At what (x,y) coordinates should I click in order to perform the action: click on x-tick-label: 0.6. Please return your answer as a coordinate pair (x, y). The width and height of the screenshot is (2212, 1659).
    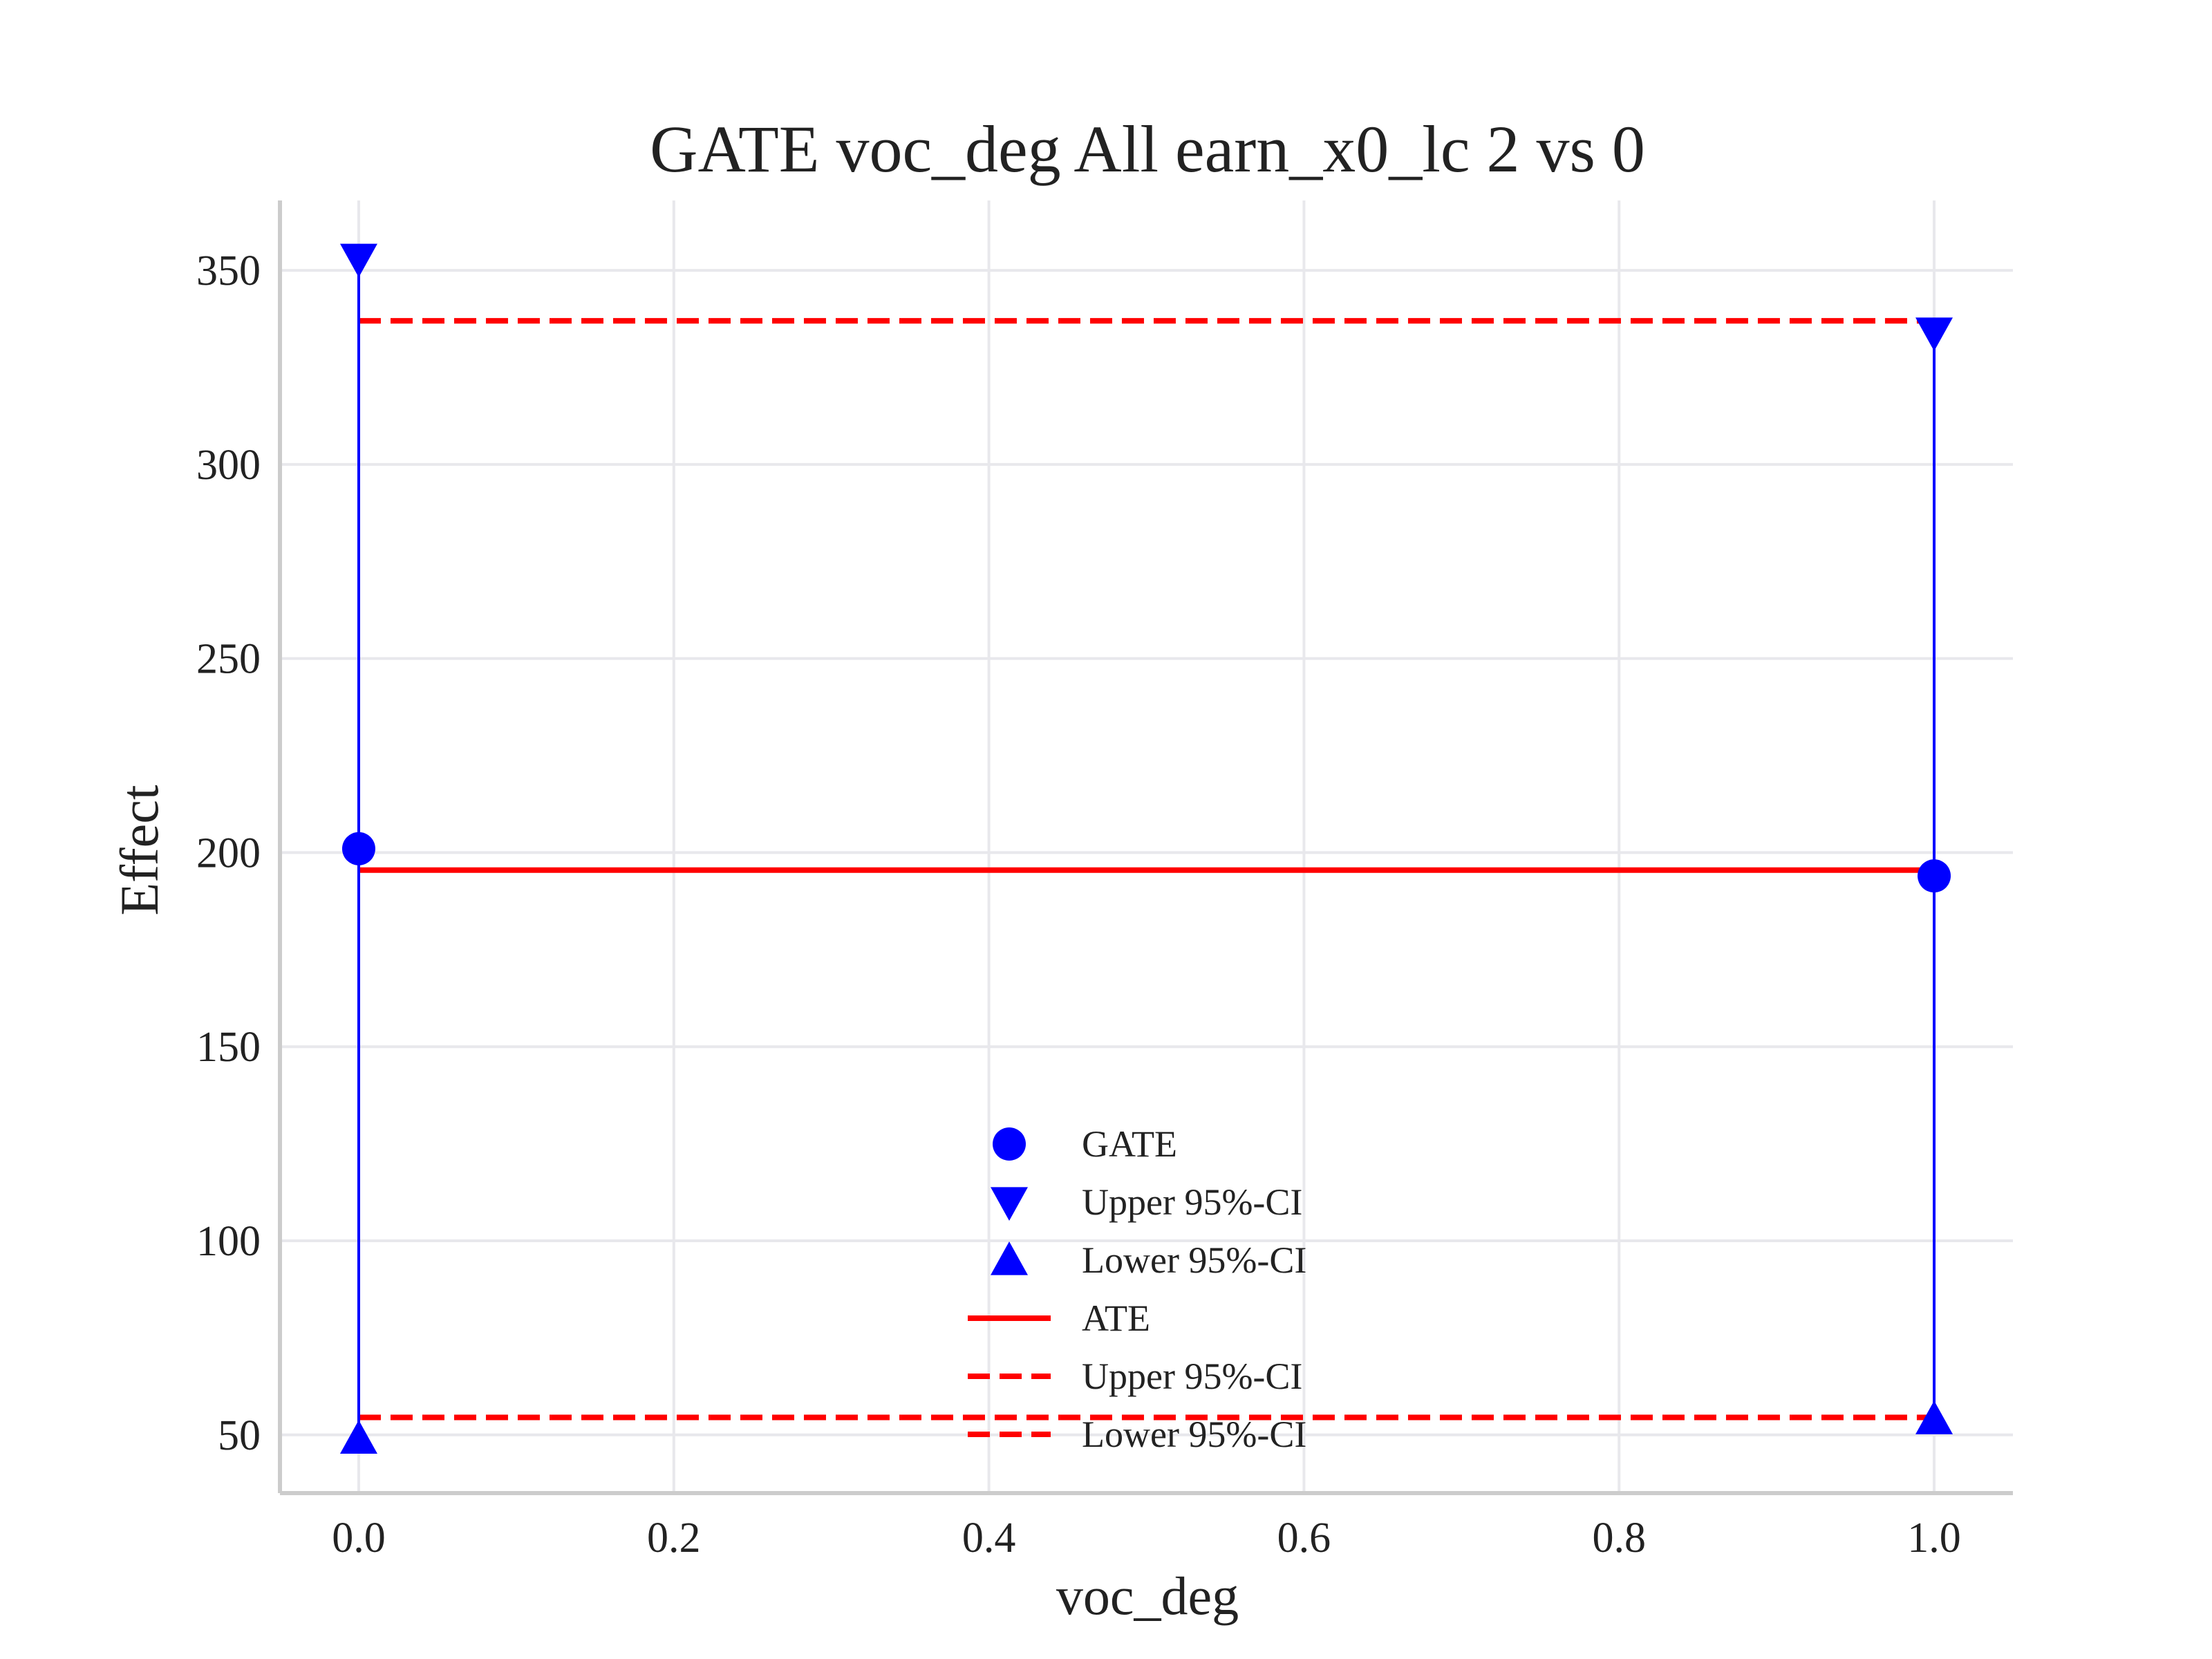
    Looking at the image, I should click on (1304, 1539).